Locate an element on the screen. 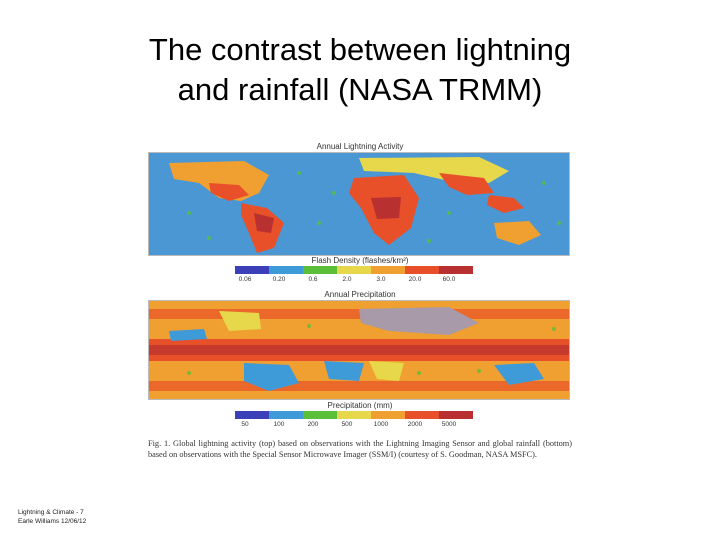 The height and width of the screenshot is (540, 720). precipitation-map is located at coordinates (359, 350).